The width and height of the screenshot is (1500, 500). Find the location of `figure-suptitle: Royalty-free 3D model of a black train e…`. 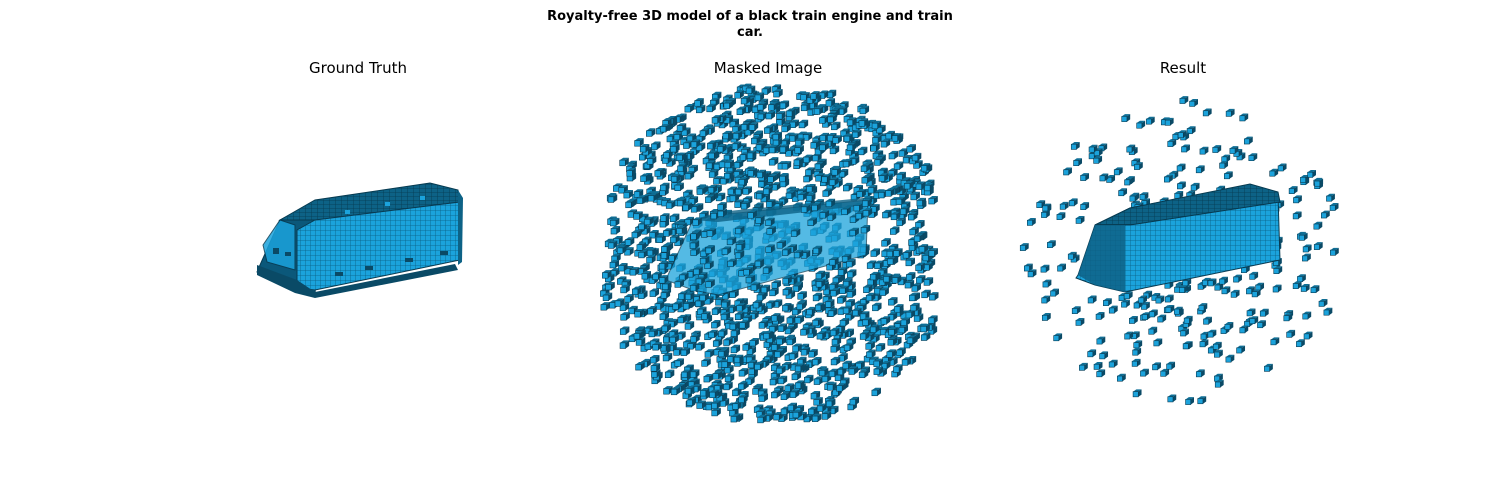

figure-suptitle: Royalty-free 3D model of a black train e… is located at coordinates (750, 25).